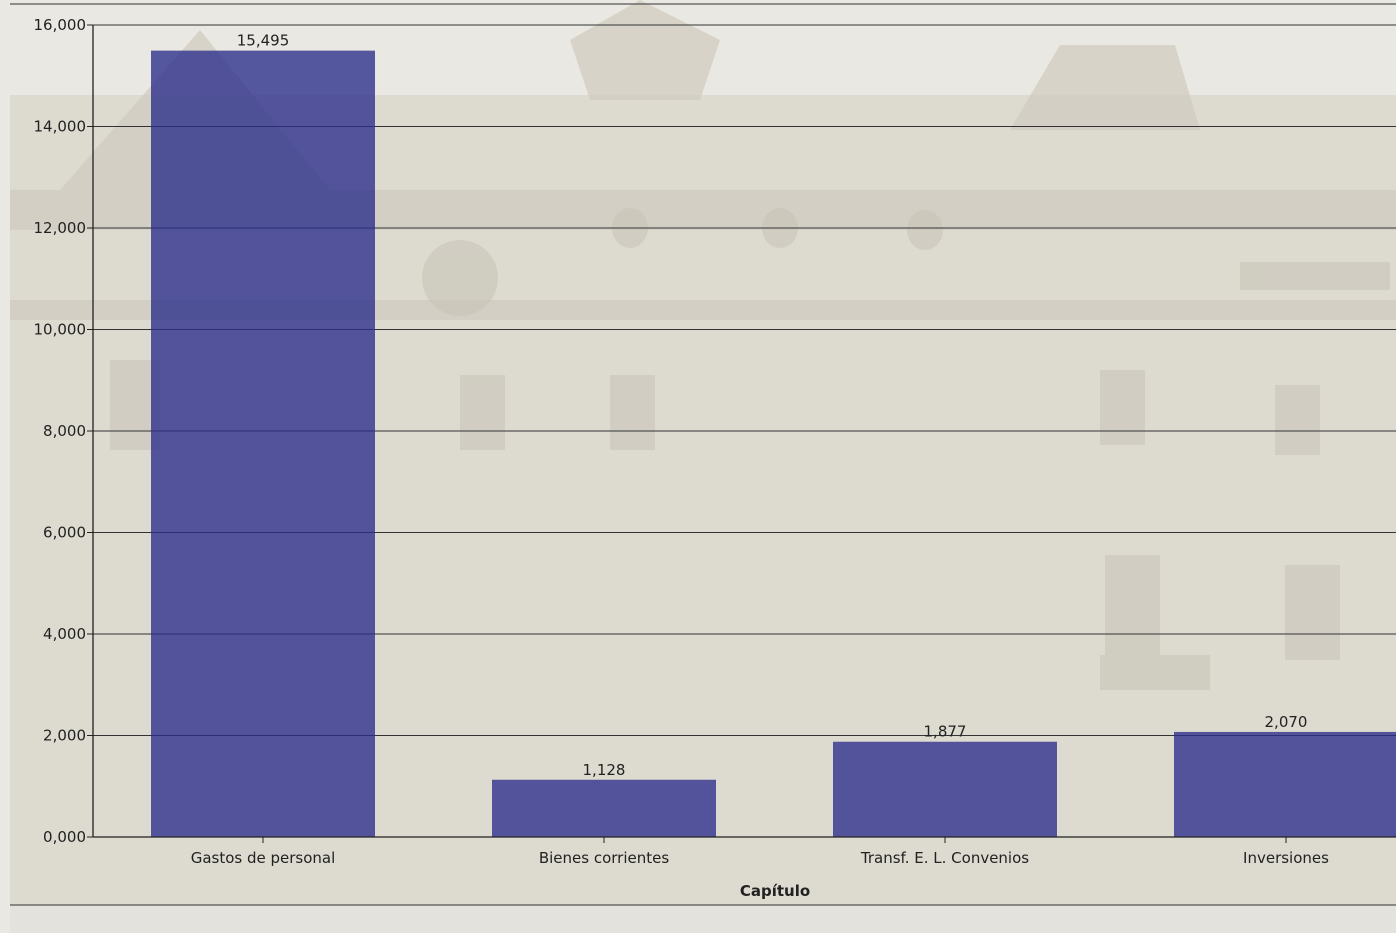  I want to click on x-category-label: Inversiones, so click(1286, 858).